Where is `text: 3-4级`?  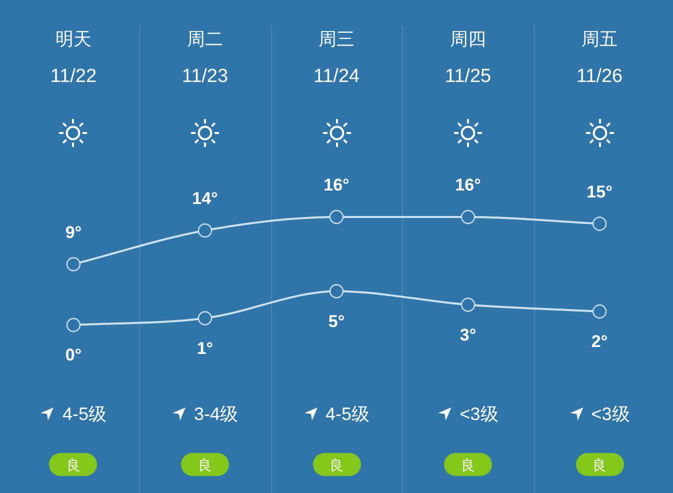
text: 3-4级 is located at coordinates (216, 414).